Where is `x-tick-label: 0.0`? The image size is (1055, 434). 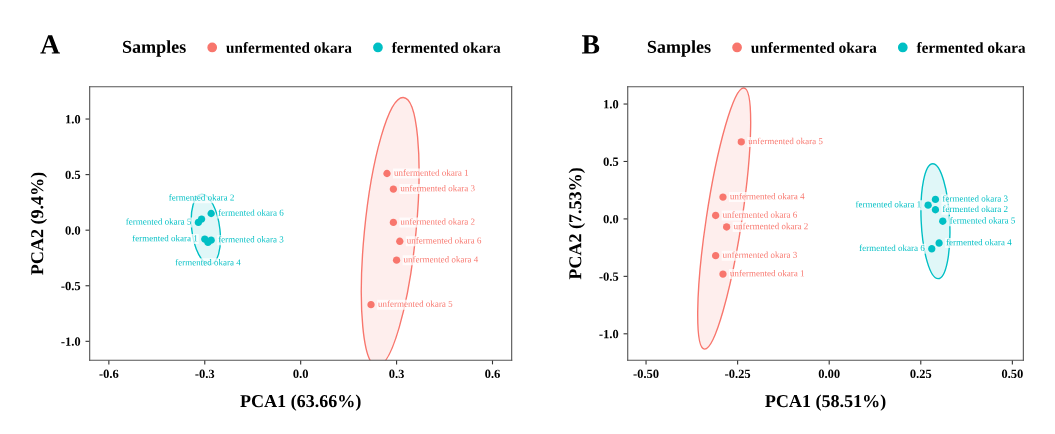 x-tick-label: 0.0 is located at coordinates (301, 374).